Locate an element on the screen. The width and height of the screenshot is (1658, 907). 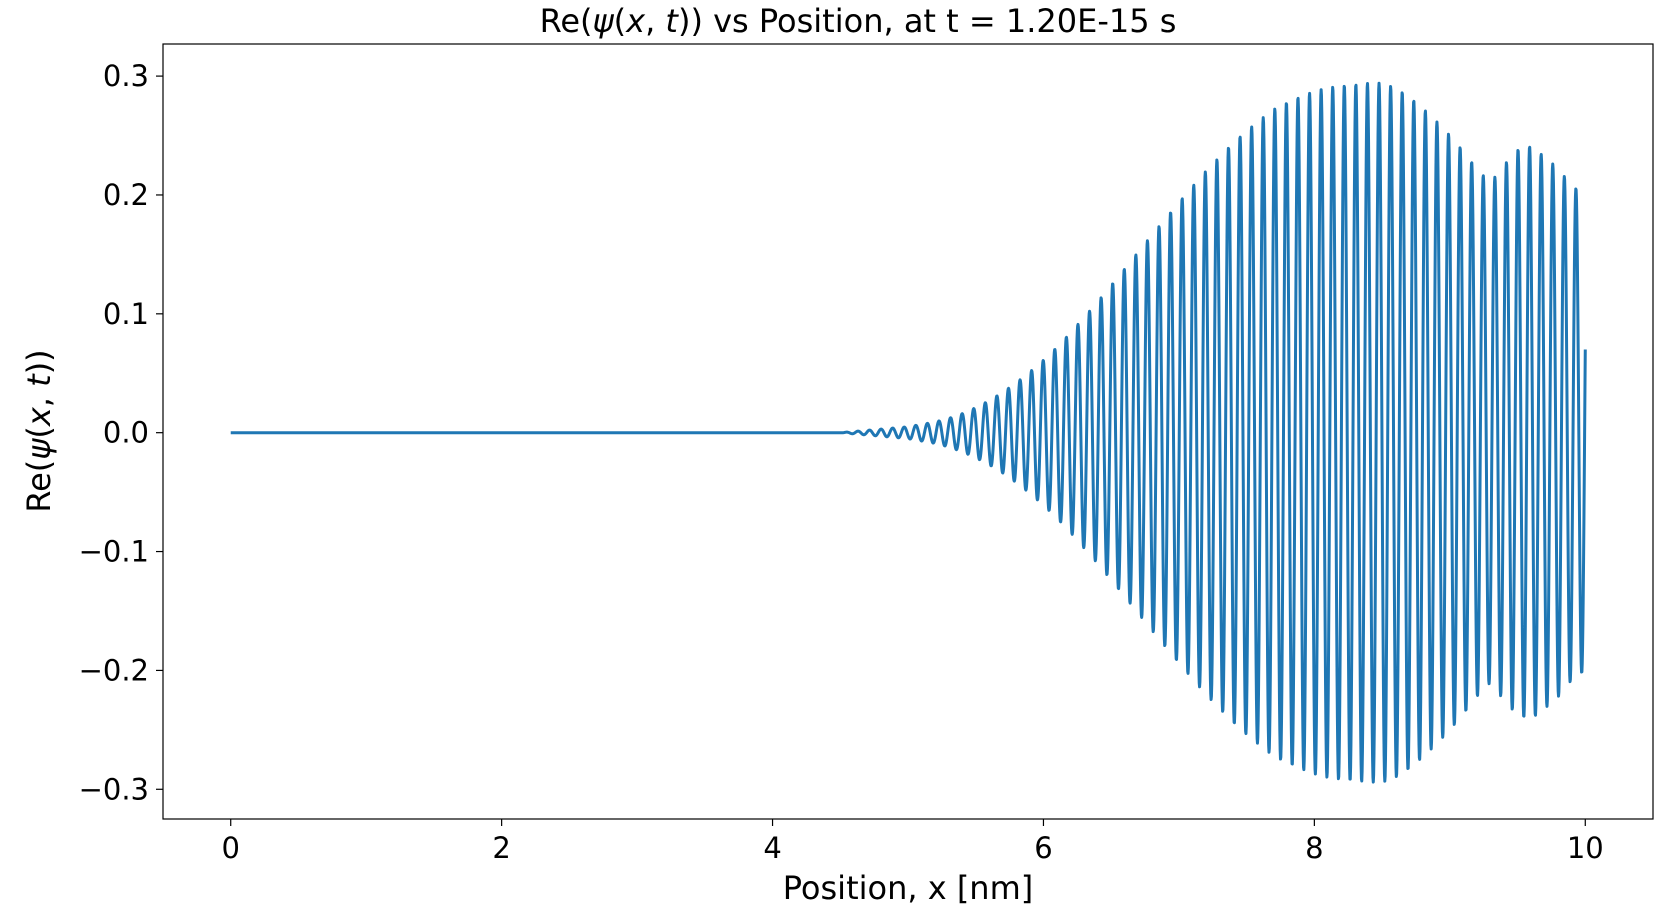
ylabel-part: )) is located at coordinates (39, 361).